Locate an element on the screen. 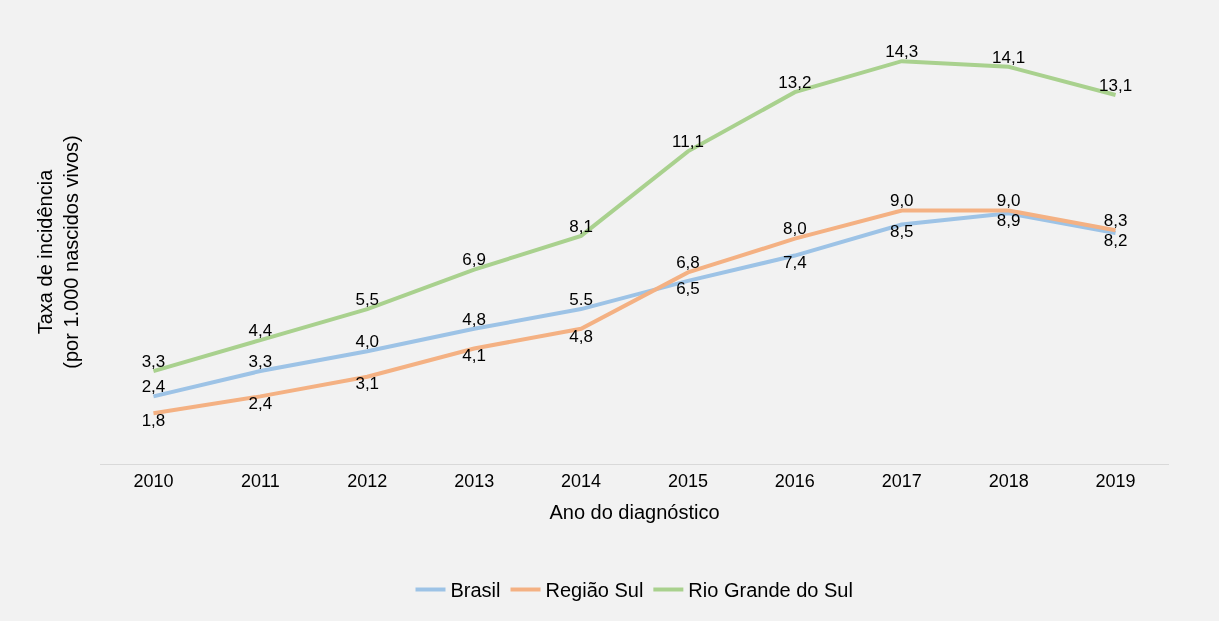 Image resolution: width=1219 pixels, height=621 pixels. data-label: 14,1 is located at coordinates (1009, 57).